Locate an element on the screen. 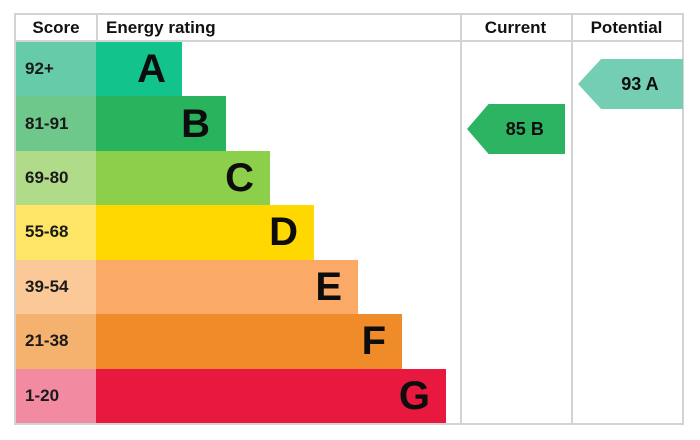  potential-rating-label: 93 A is located at coordinates (640, 83).